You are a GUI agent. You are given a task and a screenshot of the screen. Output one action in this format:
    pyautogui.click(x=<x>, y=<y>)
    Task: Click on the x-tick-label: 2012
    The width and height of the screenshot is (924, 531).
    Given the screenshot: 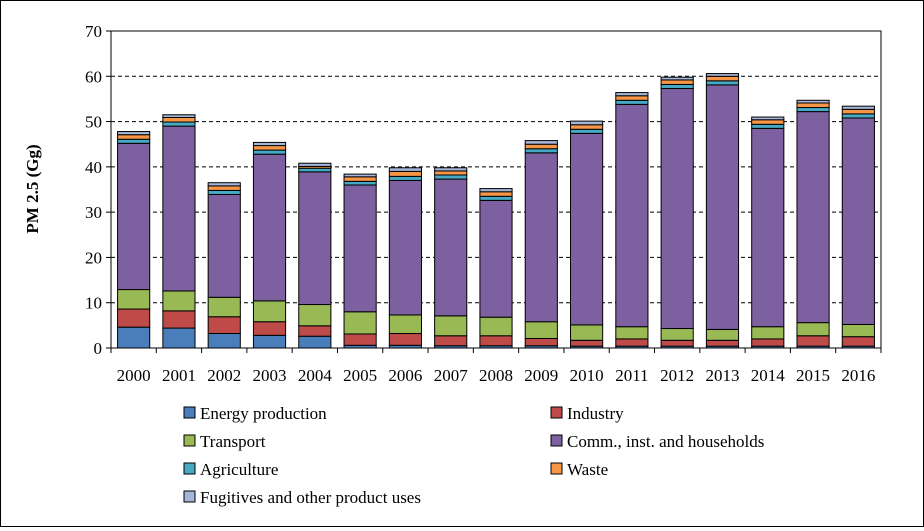 What is the action you would take?
    pyautogui.click(x=677, y=375)
    